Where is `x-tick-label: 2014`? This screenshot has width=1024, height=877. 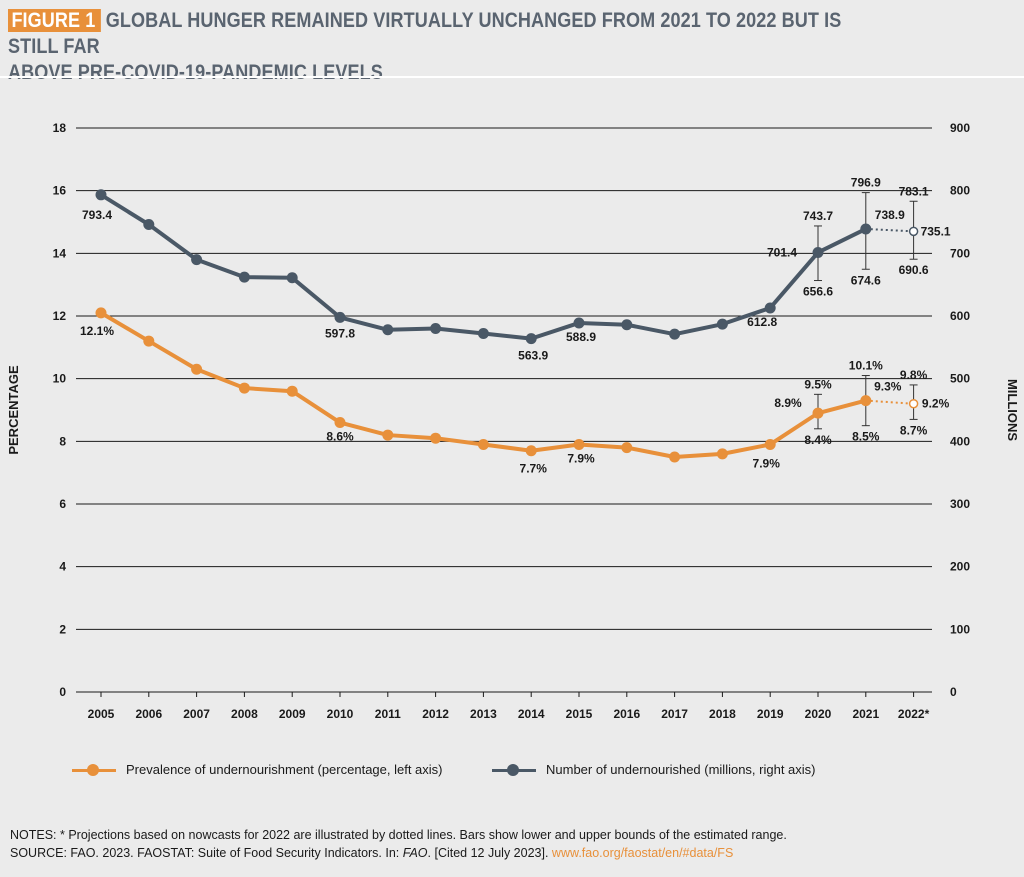 x-tick-label: 2014 is located at coordinates (531, 714).